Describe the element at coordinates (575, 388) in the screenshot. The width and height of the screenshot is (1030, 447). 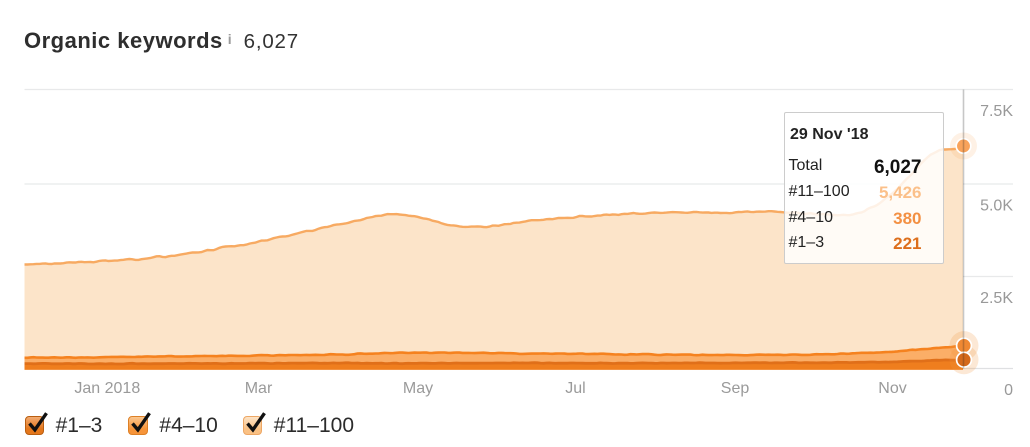
I see `svg-text: Jul` at that location.